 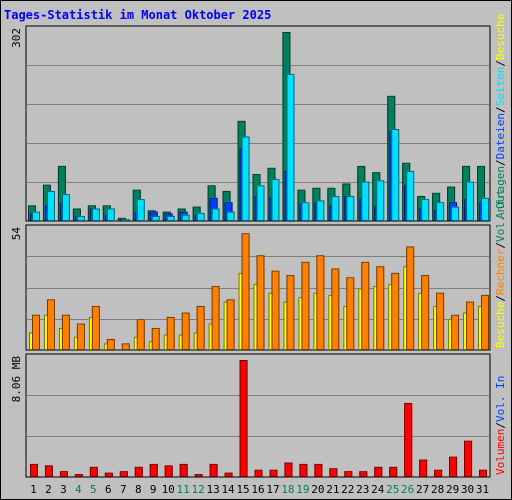 I want to click on x-tick-label: 12, so click(x=198, y=489).